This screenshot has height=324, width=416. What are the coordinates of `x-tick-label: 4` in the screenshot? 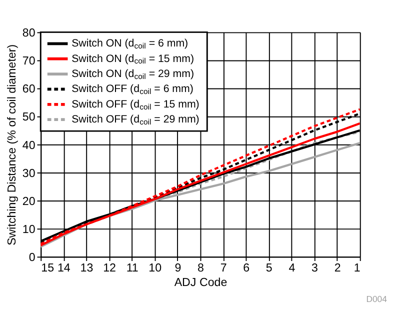 It's located at (292, 268).